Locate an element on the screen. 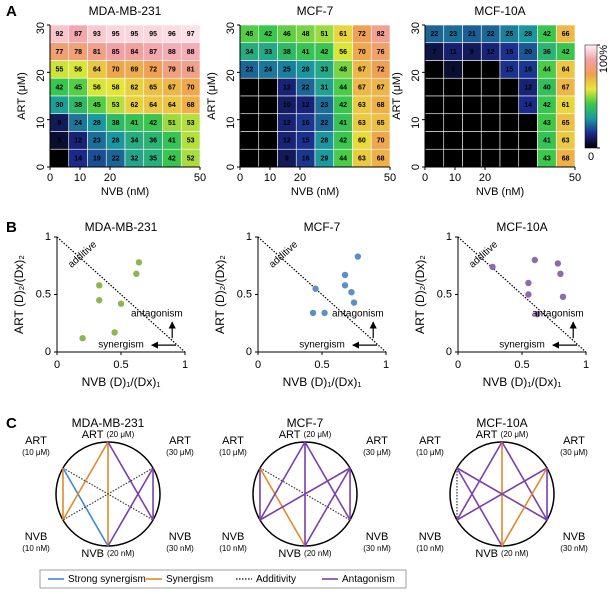  cell-label: 67 is located at coordinates (566, 87).